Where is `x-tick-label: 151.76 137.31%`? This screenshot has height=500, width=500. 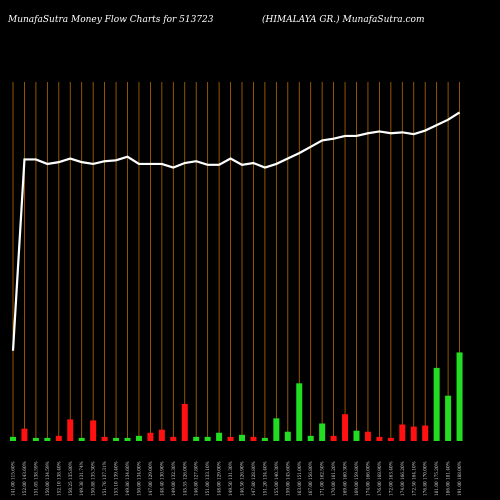
x-tick-label: 151.76 137.31% is located at coordinates (104, 478).